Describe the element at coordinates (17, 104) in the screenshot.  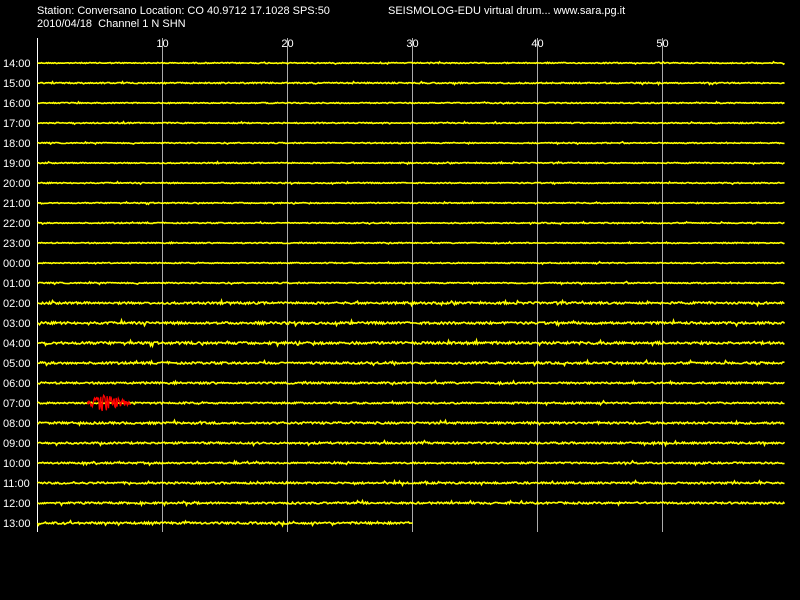
I see `row-time-label: 16:00` at that location.